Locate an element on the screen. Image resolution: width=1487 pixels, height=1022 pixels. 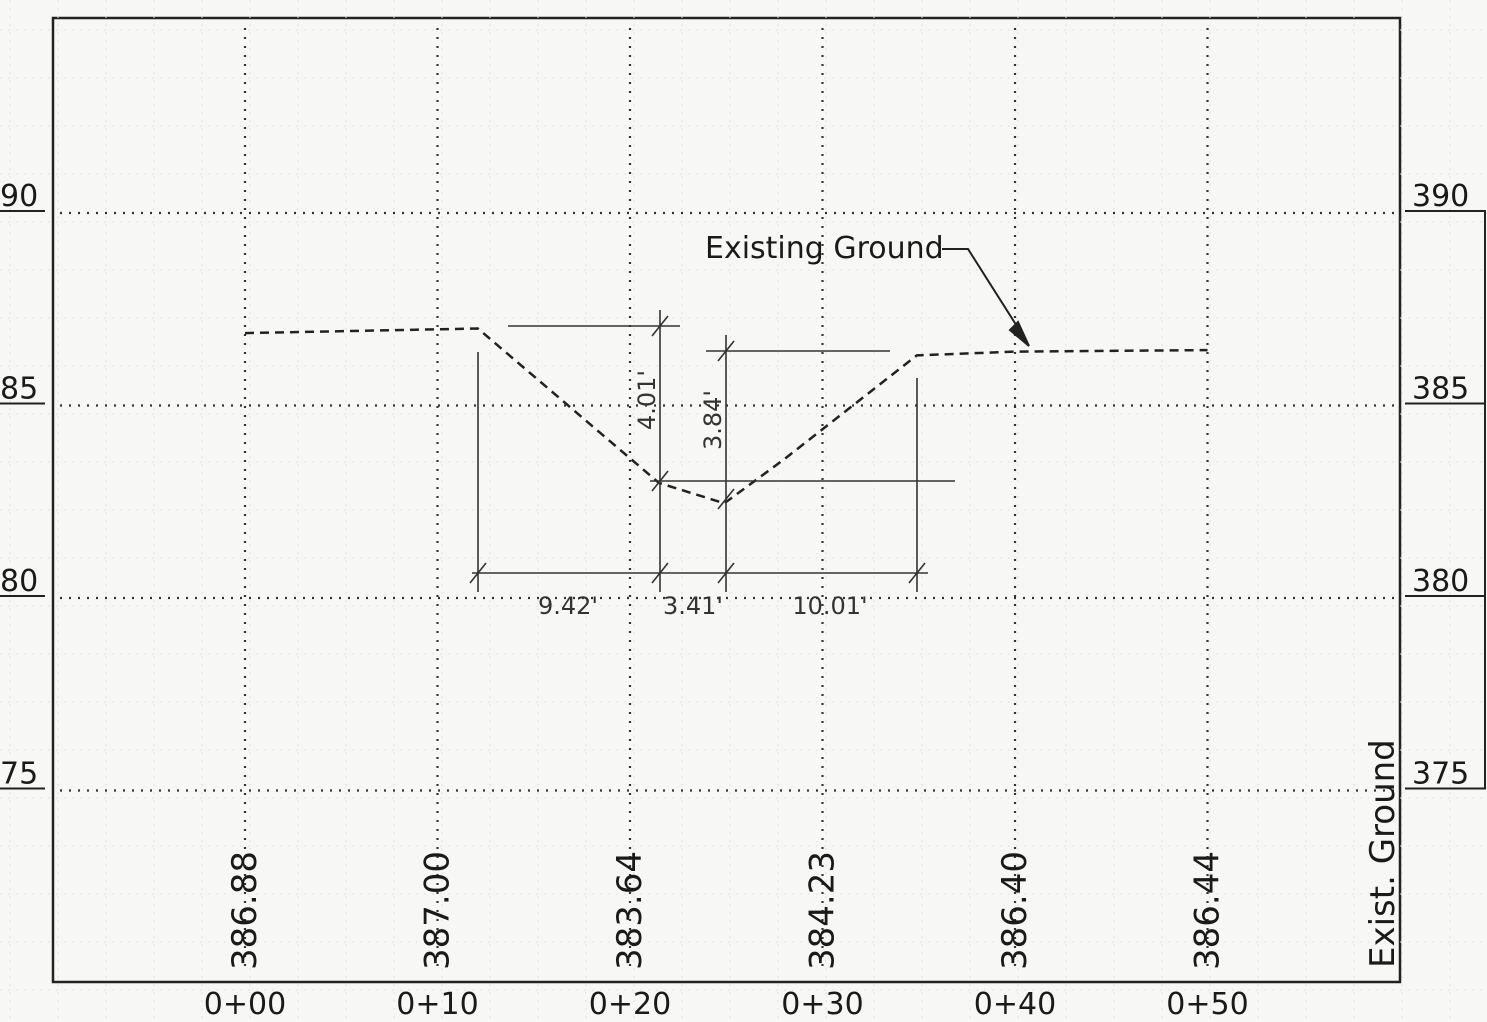
elevation-table-label: Exist. Ground is located at coordinates (1383, 853).